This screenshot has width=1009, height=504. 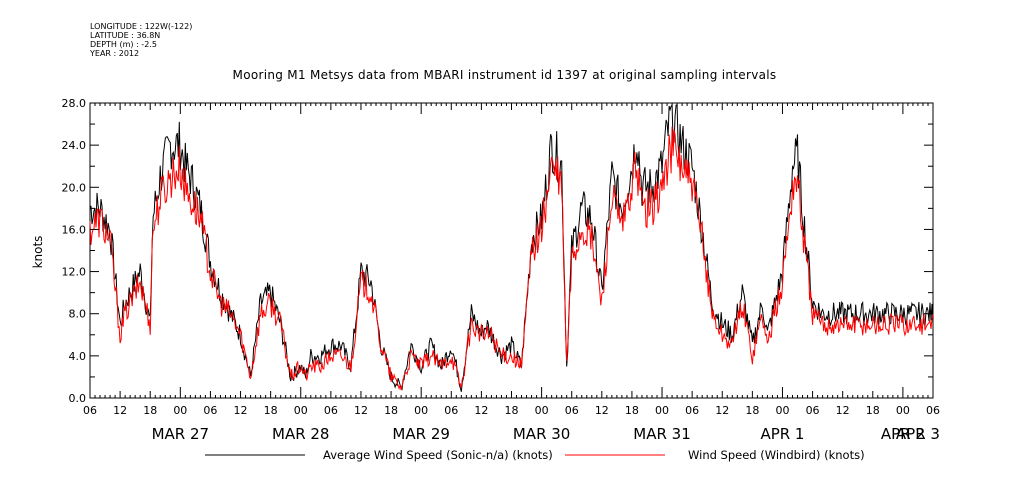 I want to click on x-day-label: MAR 30, so click(x=541, y=434).